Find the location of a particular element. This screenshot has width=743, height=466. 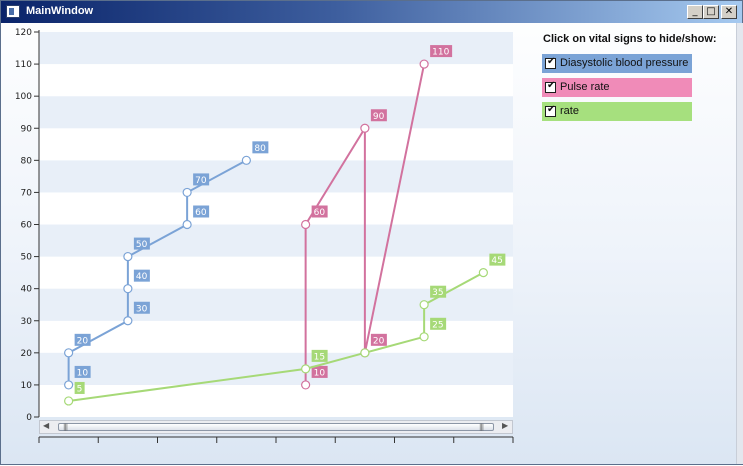

legend-title: Click on vital signs to hide/show: is located at coordinates (630, 39).